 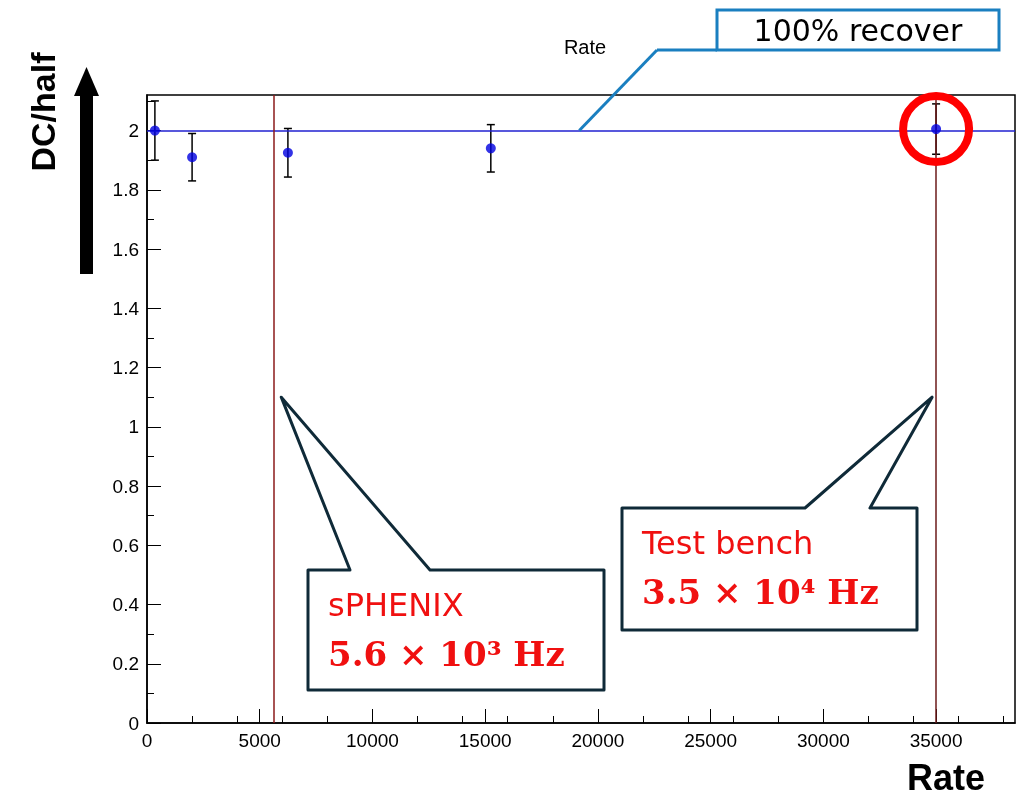 I want to click on x-tick-label: 10000, so click(x=372, y=740).